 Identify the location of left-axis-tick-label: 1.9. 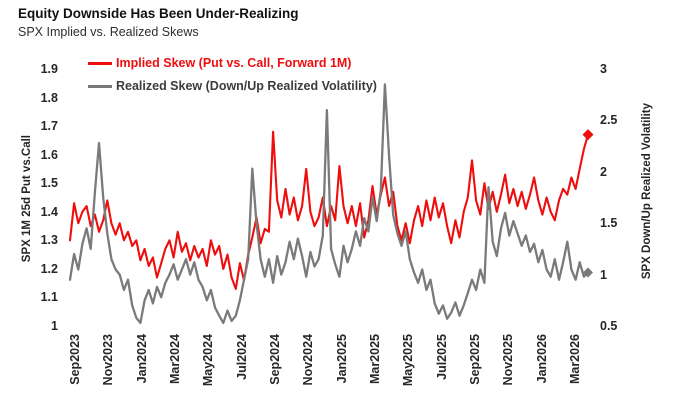
(49, 69).